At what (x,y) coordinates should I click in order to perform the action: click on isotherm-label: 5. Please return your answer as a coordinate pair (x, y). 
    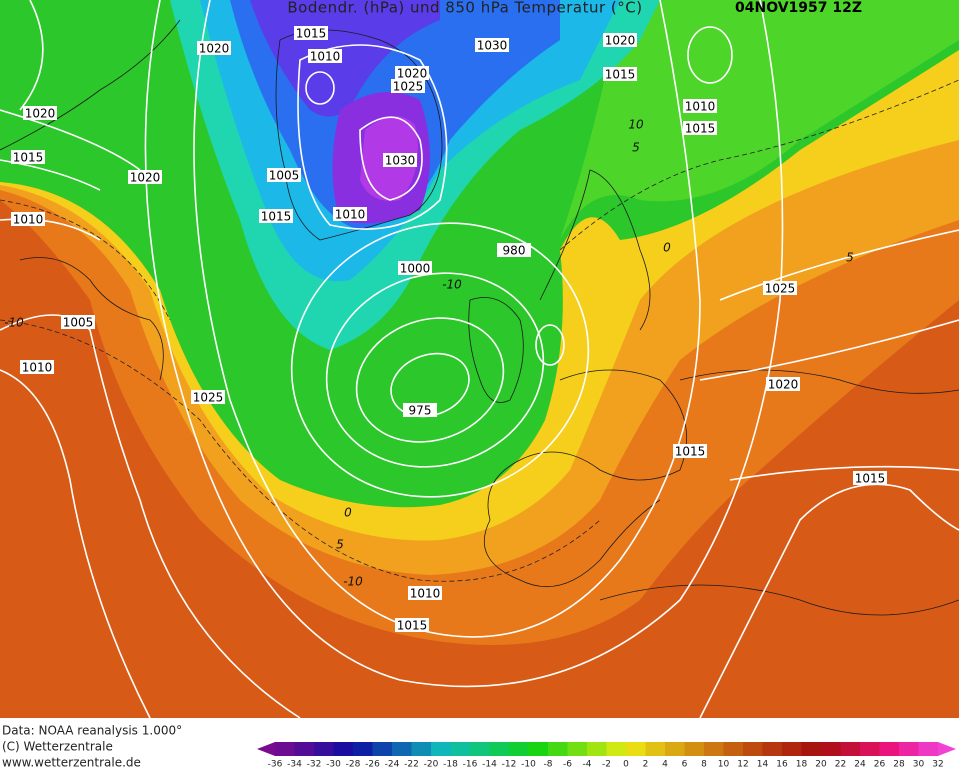
    Looking at the image, I should click on (850, 258).